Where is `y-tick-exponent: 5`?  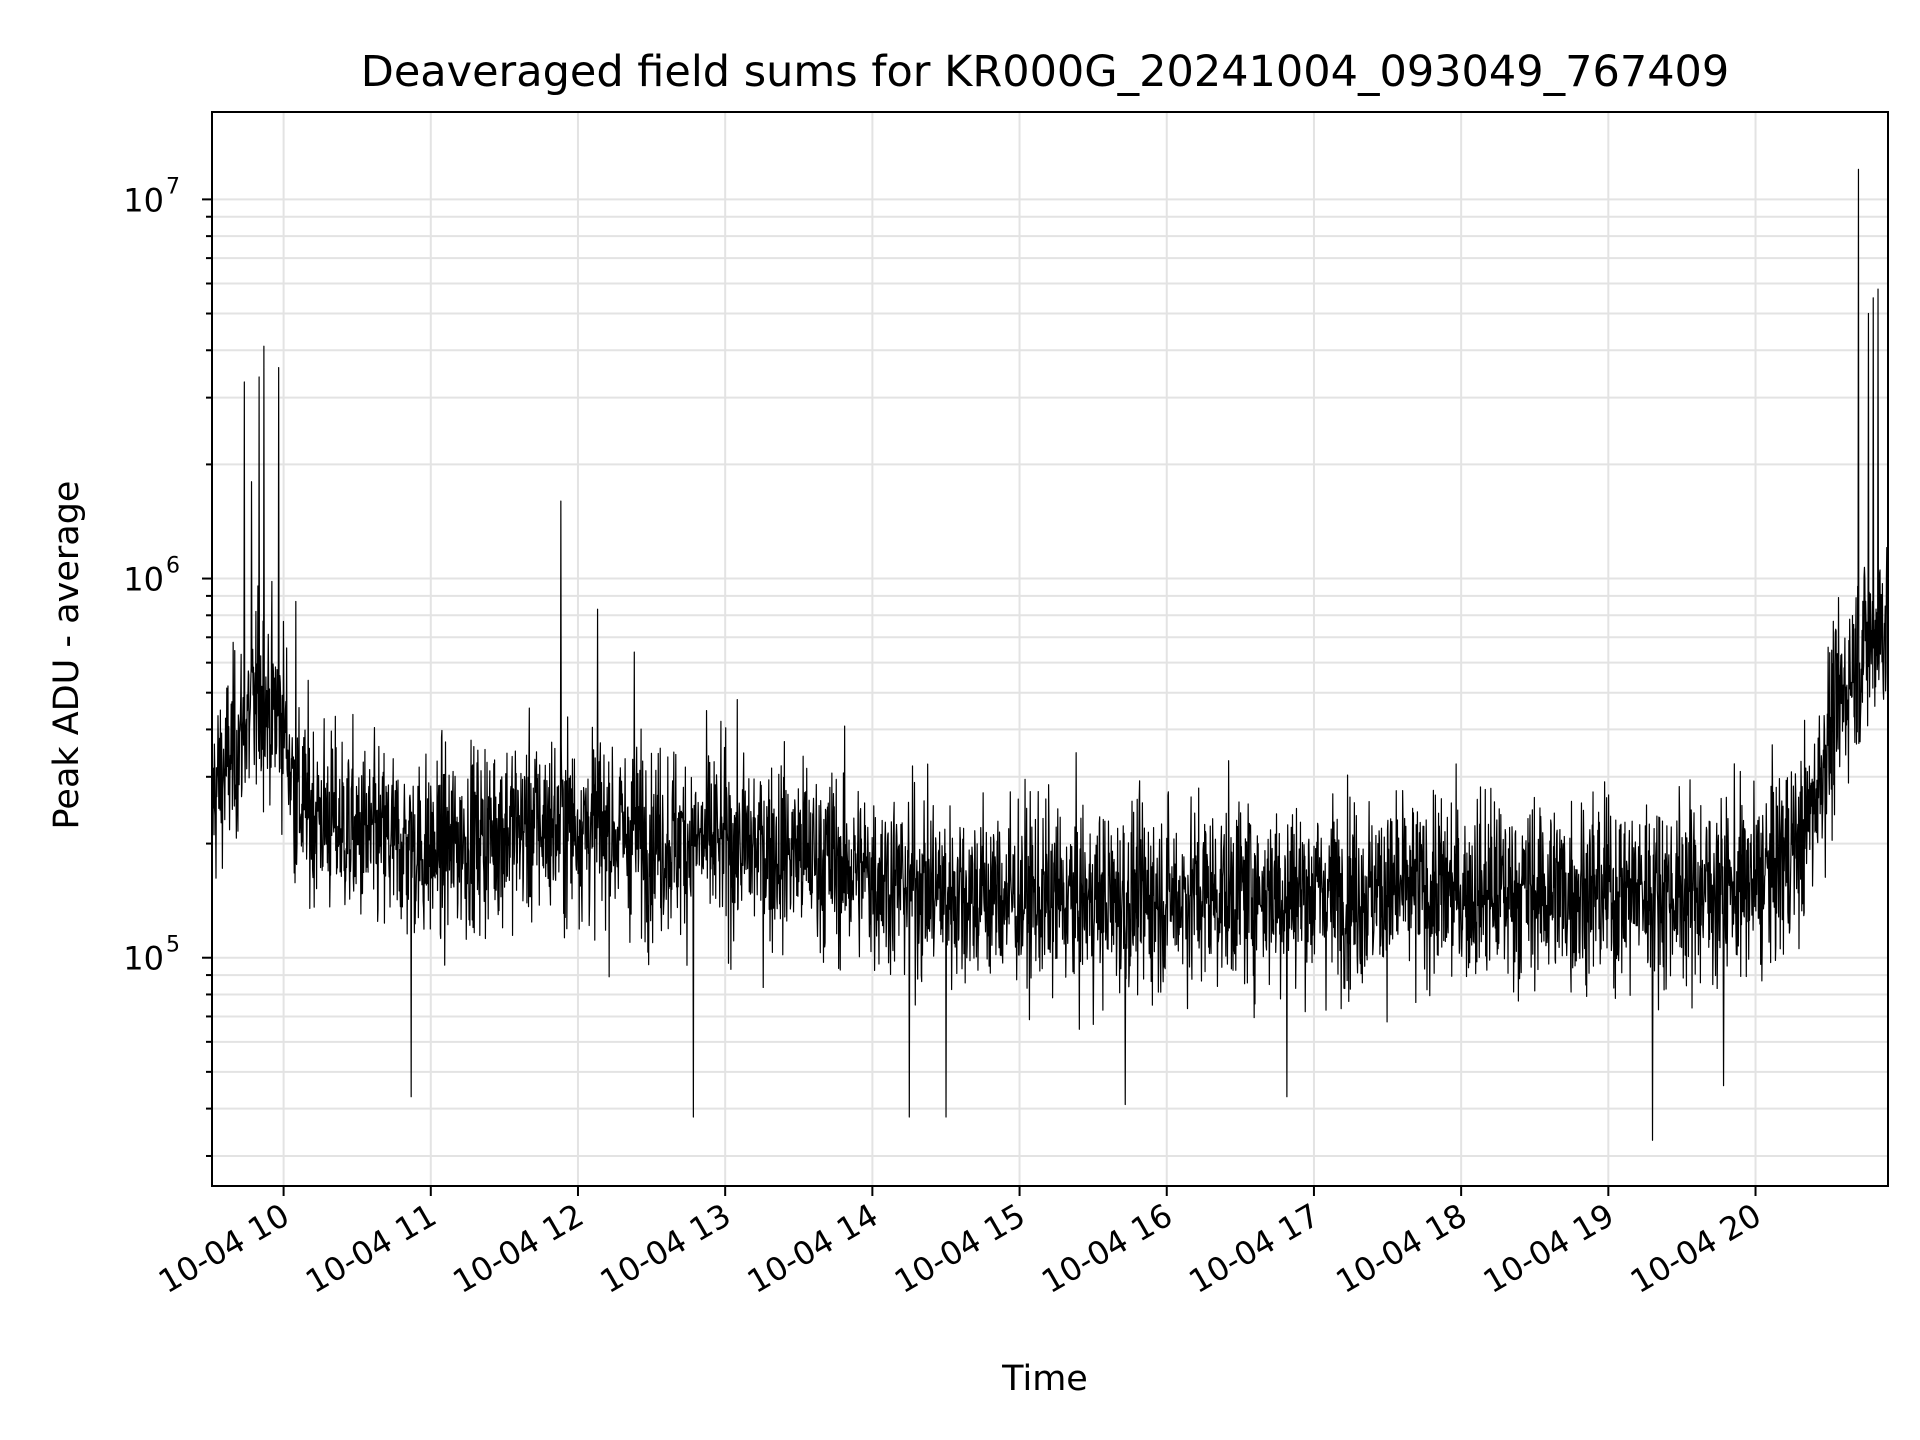 y-tick-exponent: 5 is located at coordinates (173, 945).